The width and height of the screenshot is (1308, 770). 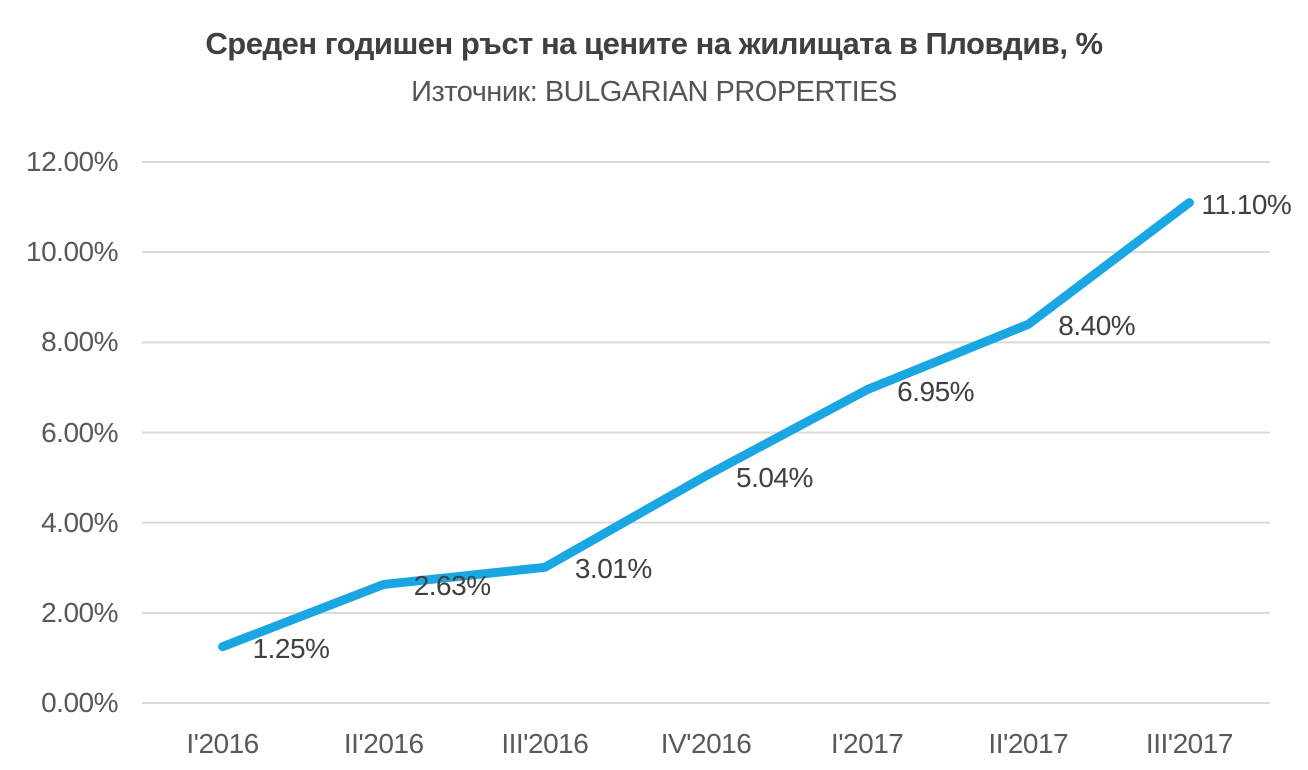 What do you see at coordinates (72, 252) in the screenshot?
I see `y-axis-tick-label: 10.00%` at bounding box center [72, 252].